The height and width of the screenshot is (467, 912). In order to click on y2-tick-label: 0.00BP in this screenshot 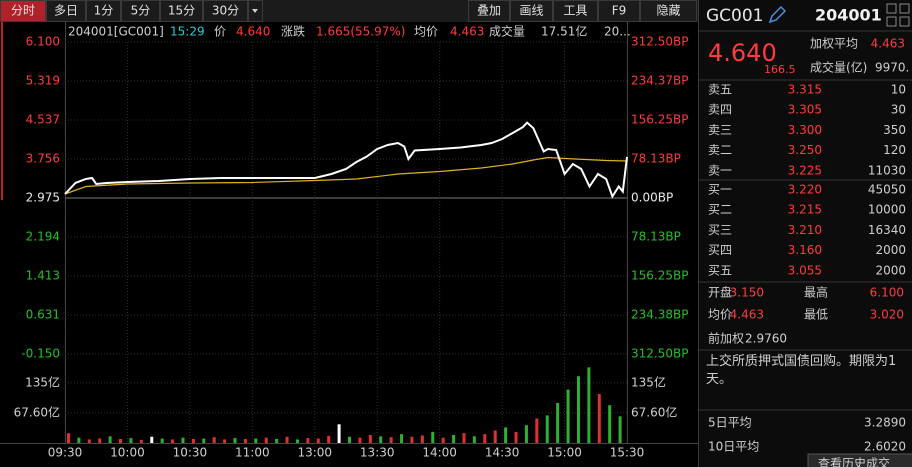, I will do `click(652, 198)`.